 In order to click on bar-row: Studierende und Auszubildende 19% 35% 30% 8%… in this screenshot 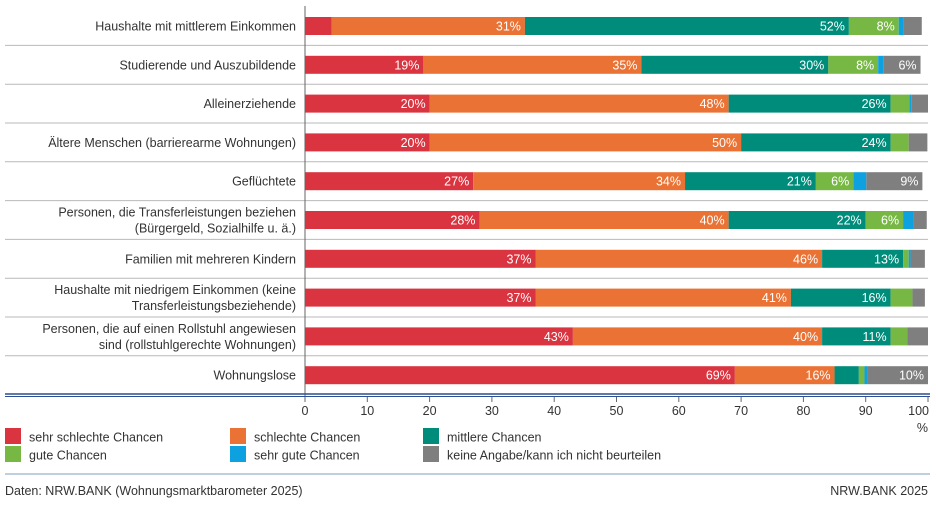, I will do `click(520, 64)`.